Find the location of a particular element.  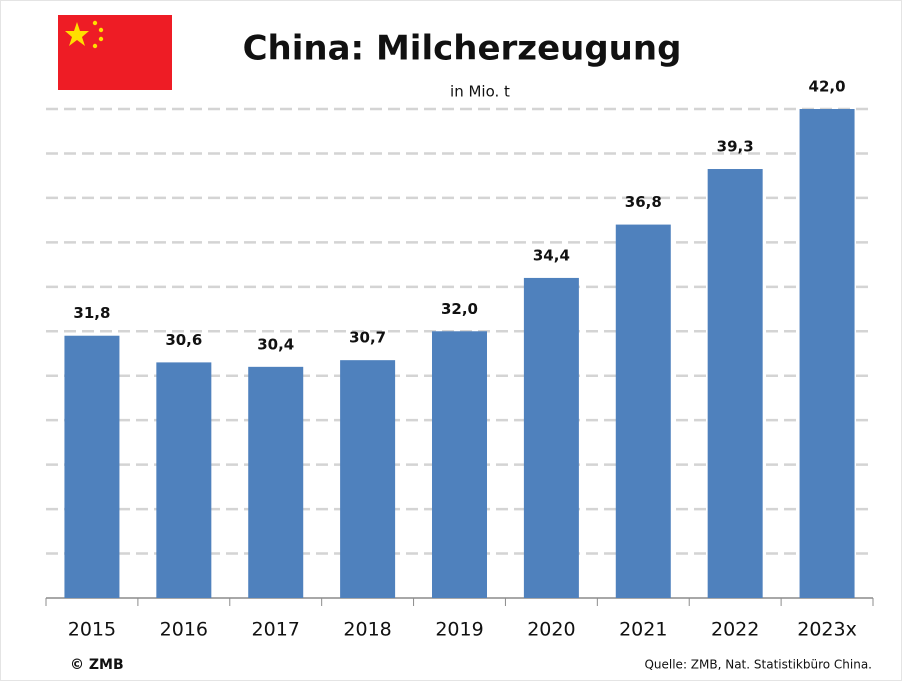

value-label: 36,8 is located at coordinates (643, 202).